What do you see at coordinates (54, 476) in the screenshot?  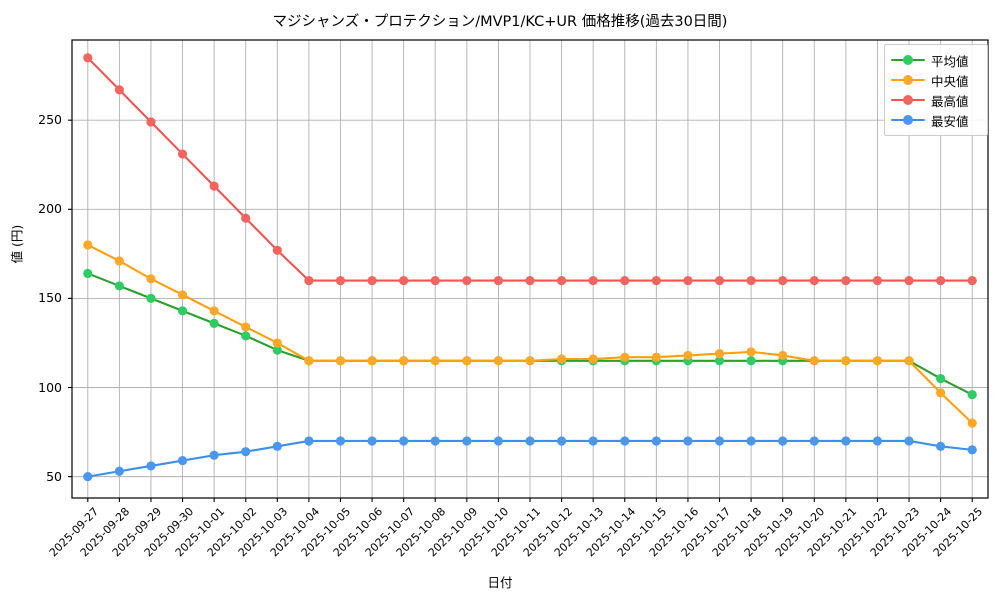 I see `y-tick-label: 50` at bounding box center [54, 476].